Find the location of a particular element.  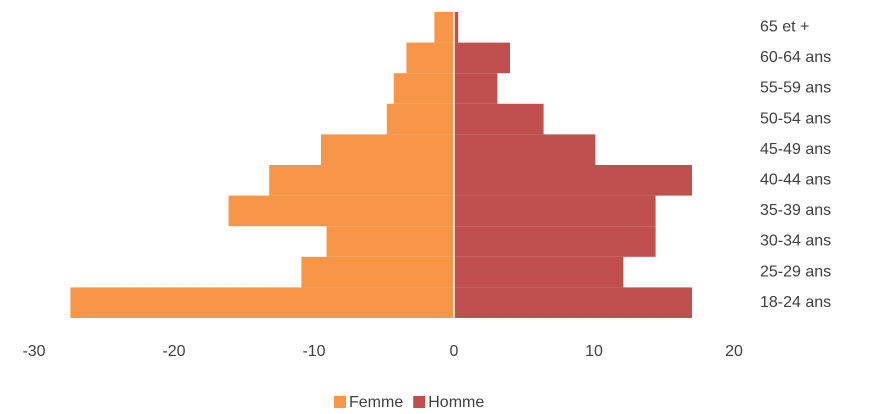

y-tick-label: 30-34 ans is located at coordinates (795, 241).